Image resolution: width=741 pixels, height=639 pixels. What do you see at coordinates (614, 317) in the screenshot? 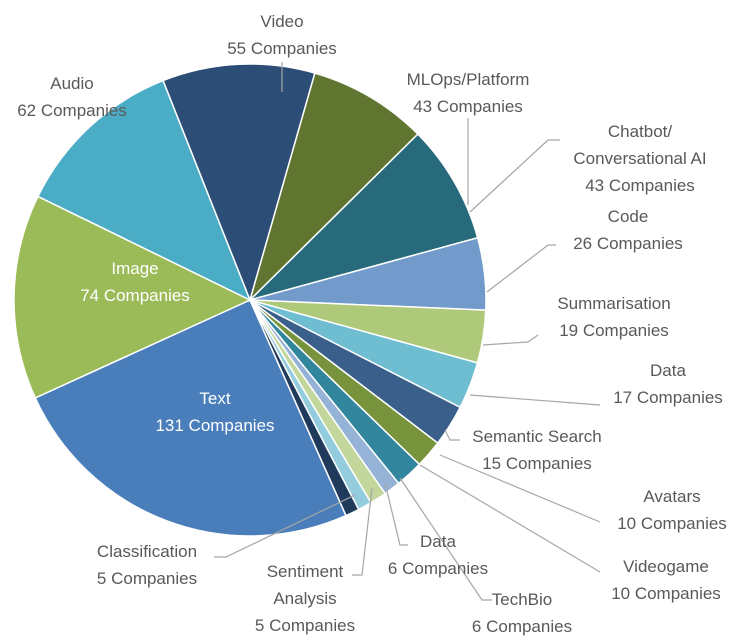
I see `slice-label: Summarisation 19 Companies` at bounding box center [614, 317].